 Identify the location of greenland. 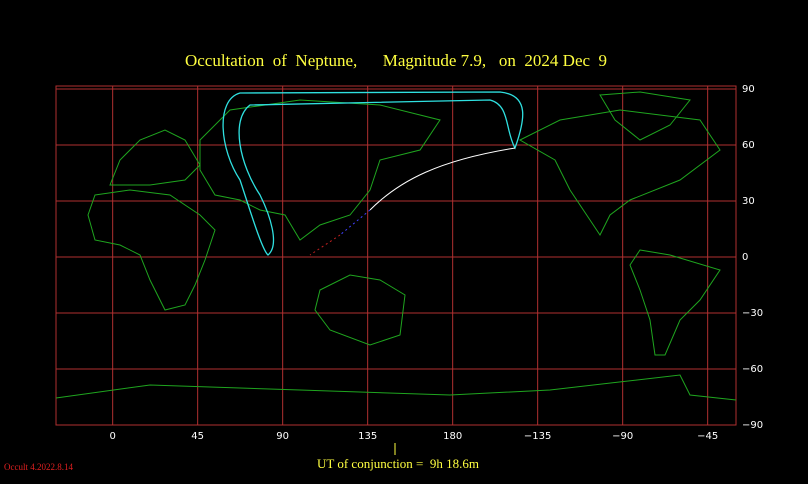
(645, 116).